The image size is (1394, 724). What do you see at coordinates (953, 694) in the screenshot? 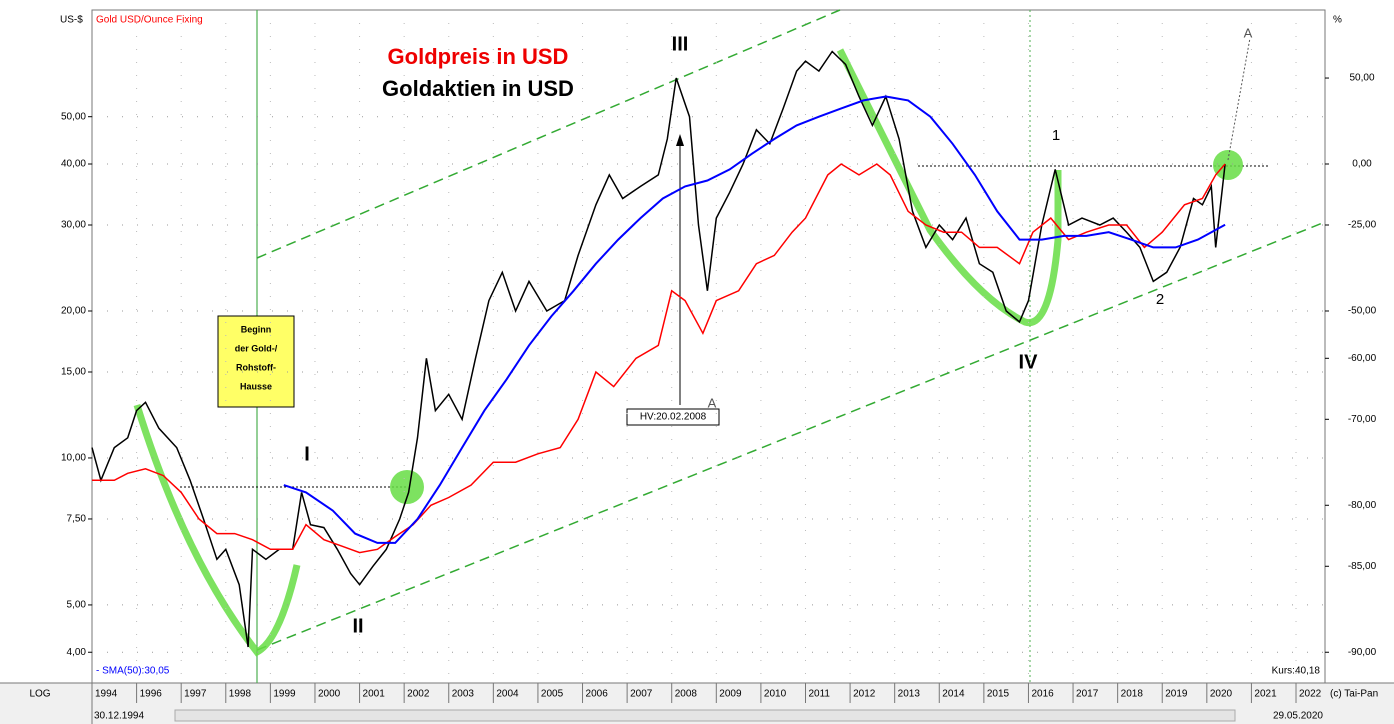
I see `x-tick-label: 2014` at bounding box center [953, 694].